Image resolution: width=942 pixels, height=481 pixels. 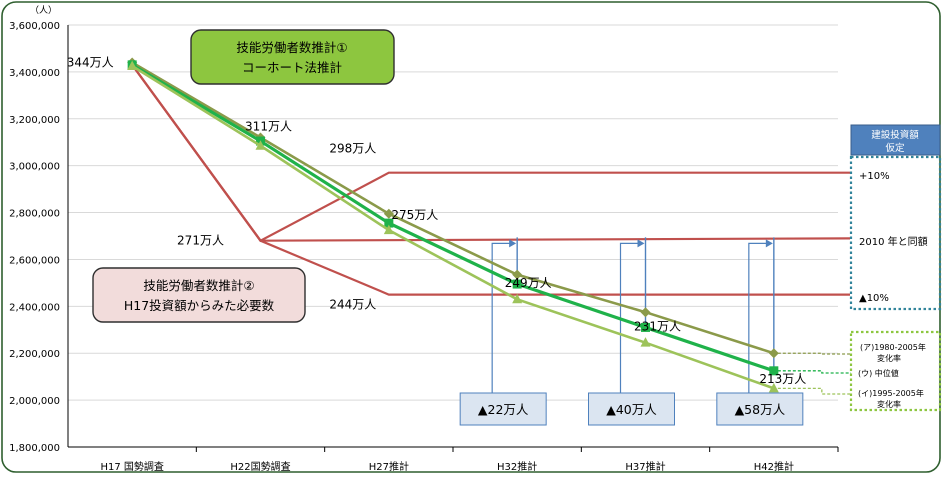 What do you see at coordinates (34, 26) in the screenshot?
I see `y-tick-label: 3,600,000` at bounding box center [34, 26].